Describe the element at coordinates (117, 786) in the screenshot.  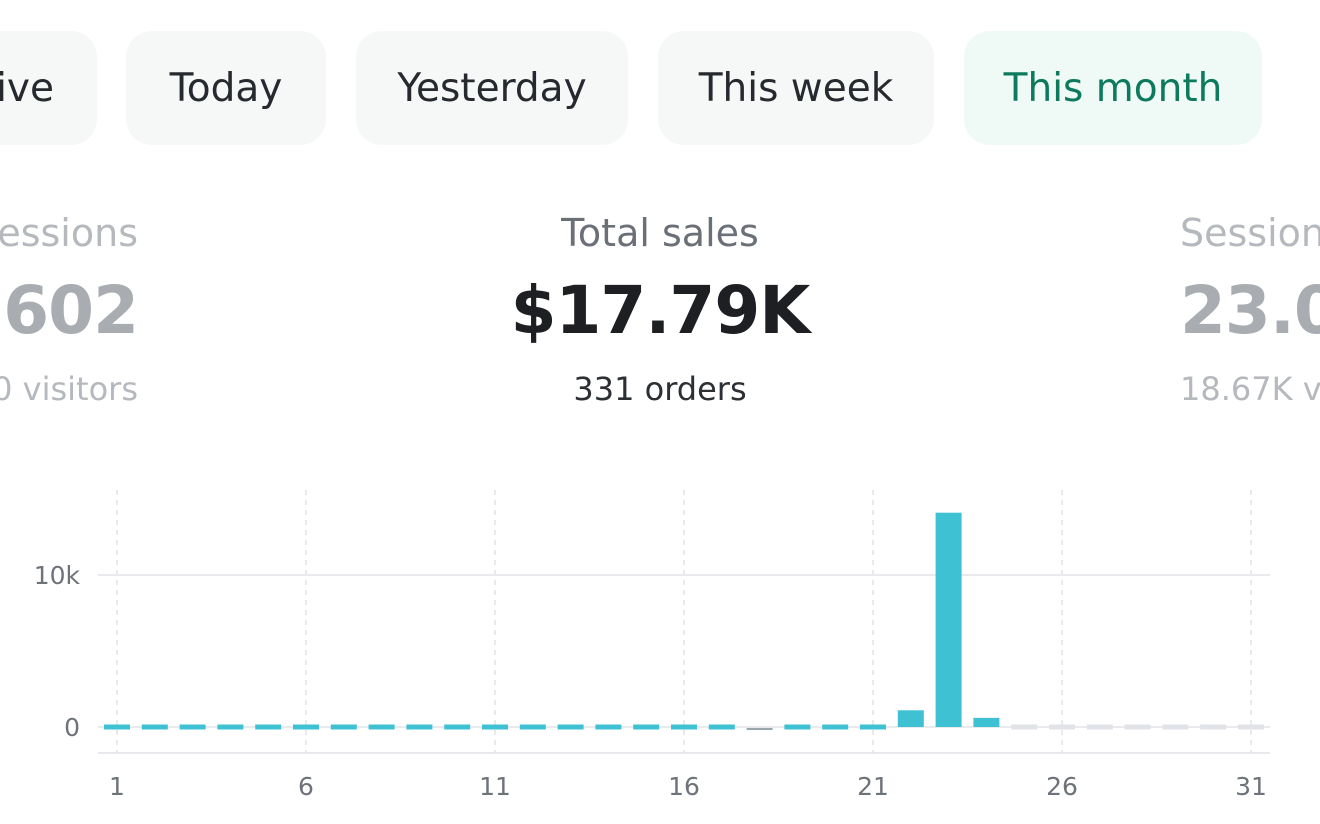
I see `x-tick-label-1: 1` at that location.